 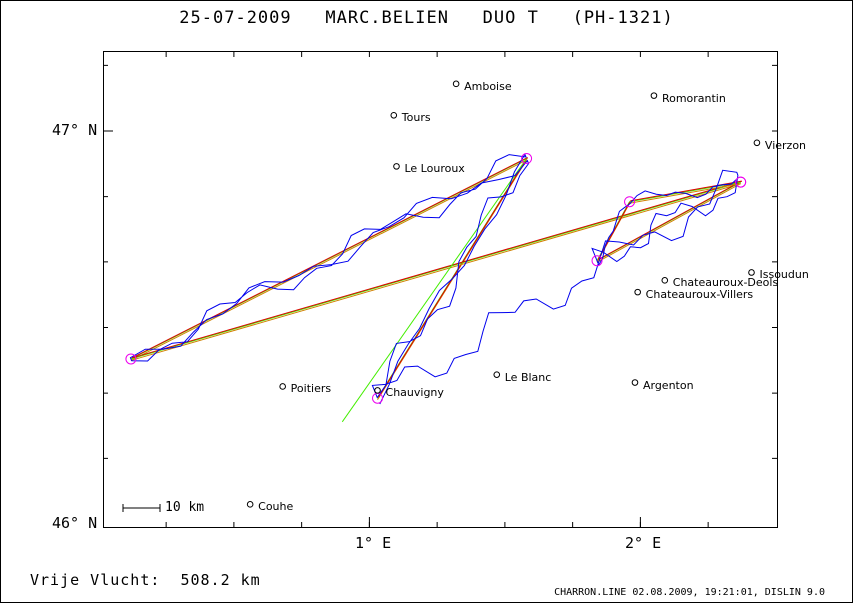 What do you see at coordinates (643, 543) in the screenshot?
I see `lon-label-2e: 2° E` at bounding box center [643, 543].